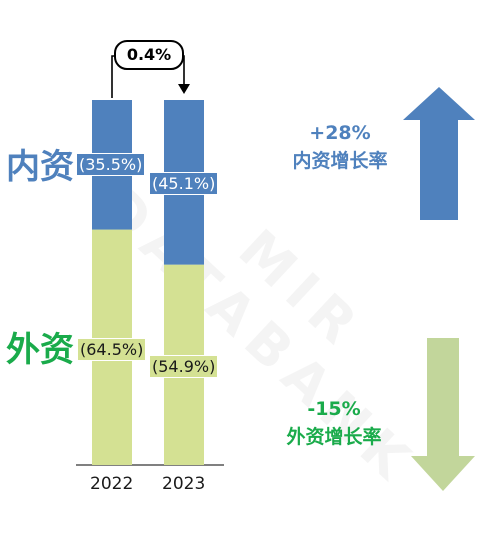 The height and width of the screenshot is (536, 503). I want to click on annotation-arrowhead, so click(184, 89).